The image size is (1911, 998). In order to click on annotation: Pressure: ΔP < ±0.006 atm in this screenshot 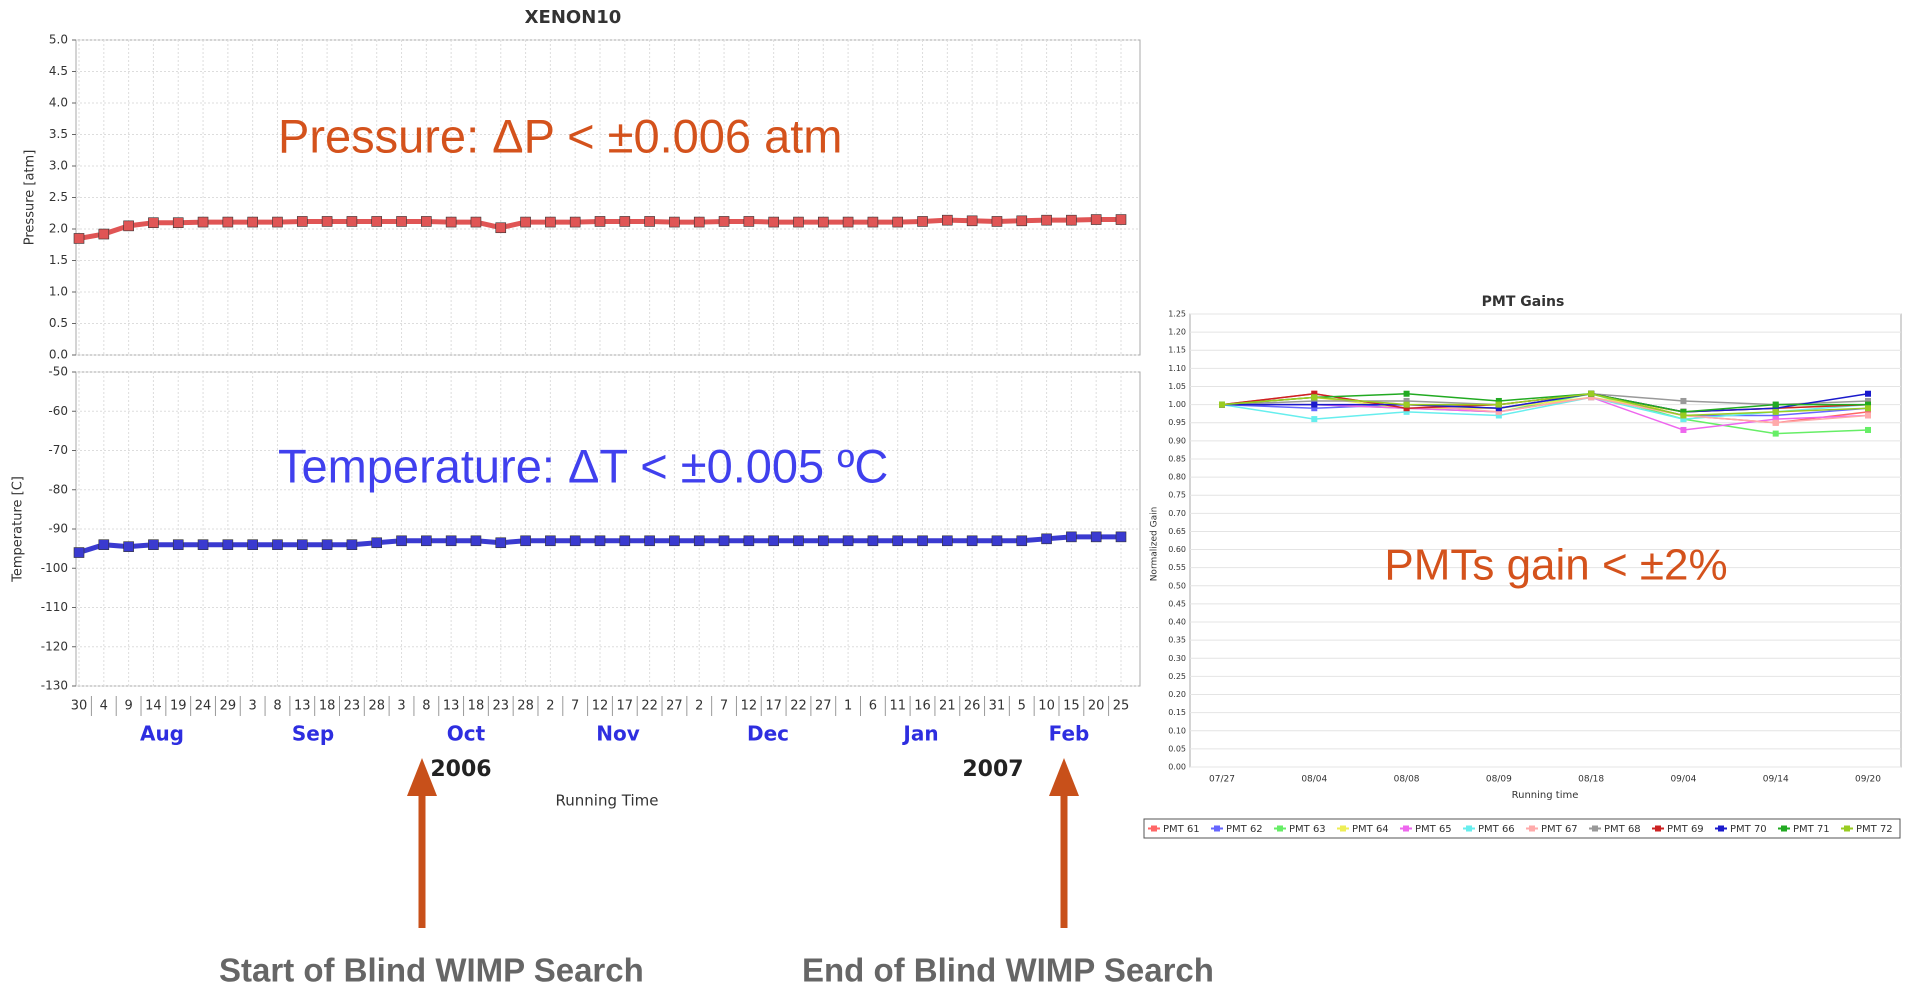, I will do `click(560, 135)`.